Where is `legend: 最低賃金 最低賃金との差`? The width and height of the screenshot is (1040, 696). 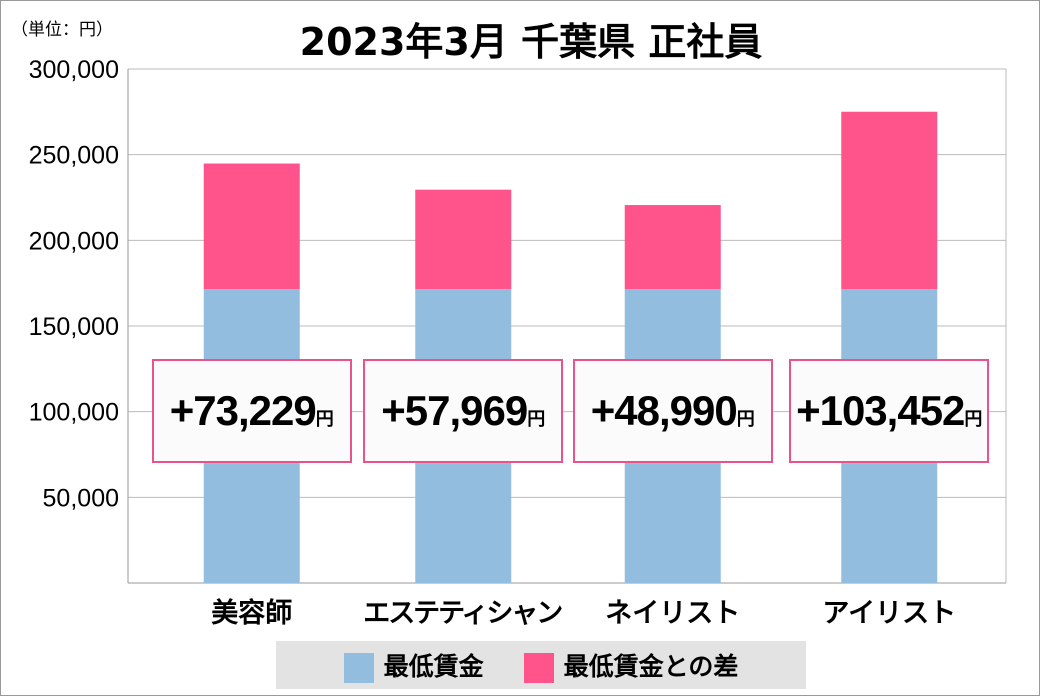
legend: 最低賃金 最低賃金との差 is located at coordinates (541, 665).